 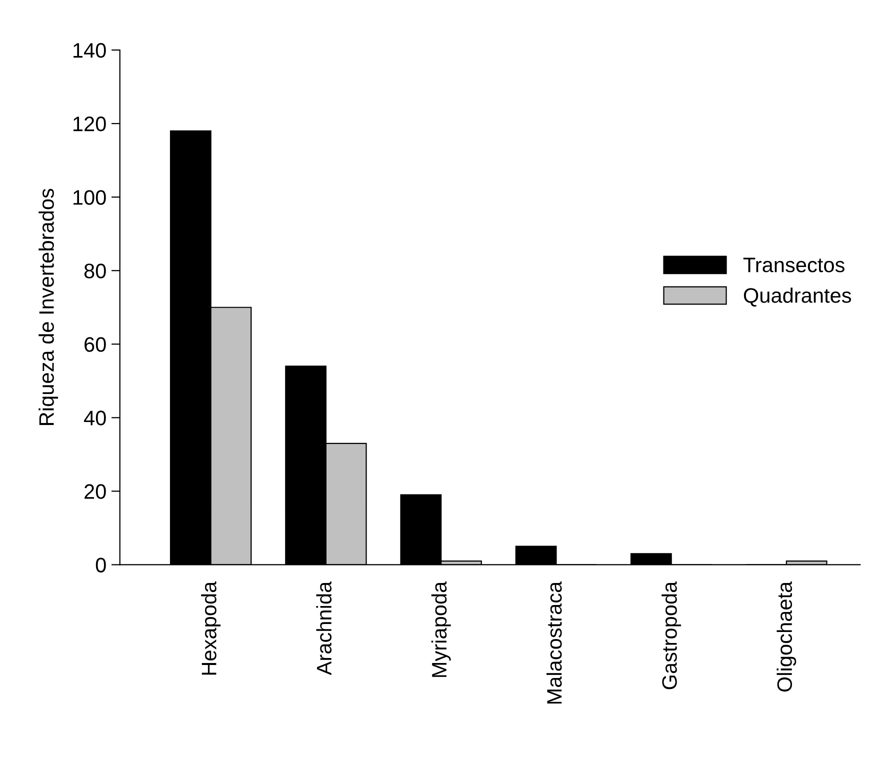 I want to click on y-tick-label: 0, so click(x=101, y=565).